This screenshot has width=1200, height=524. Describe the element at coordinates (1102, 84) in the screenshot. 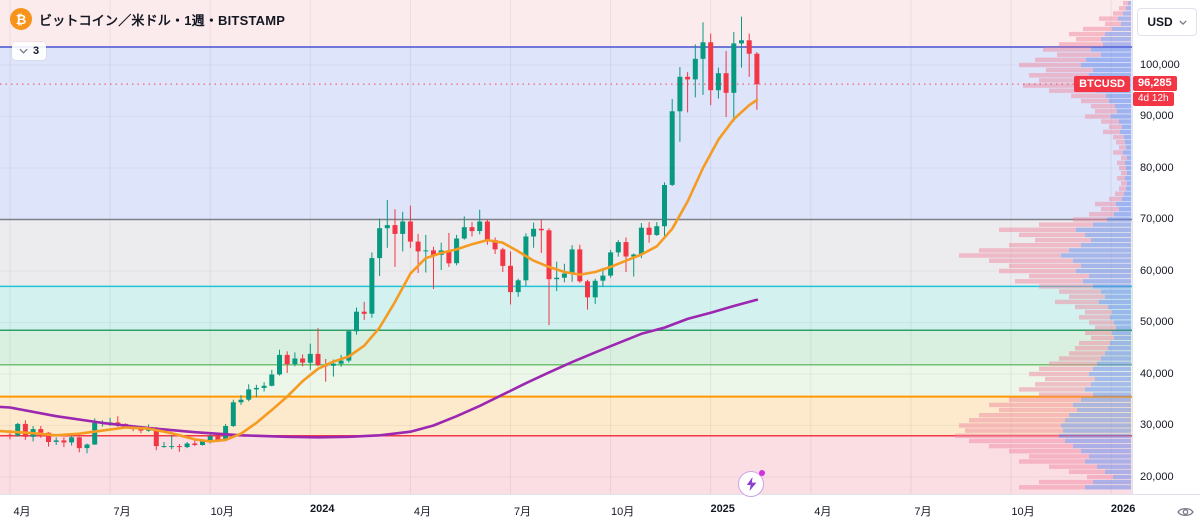

I see `symbol-price-badge: BTCUSD` at that location.